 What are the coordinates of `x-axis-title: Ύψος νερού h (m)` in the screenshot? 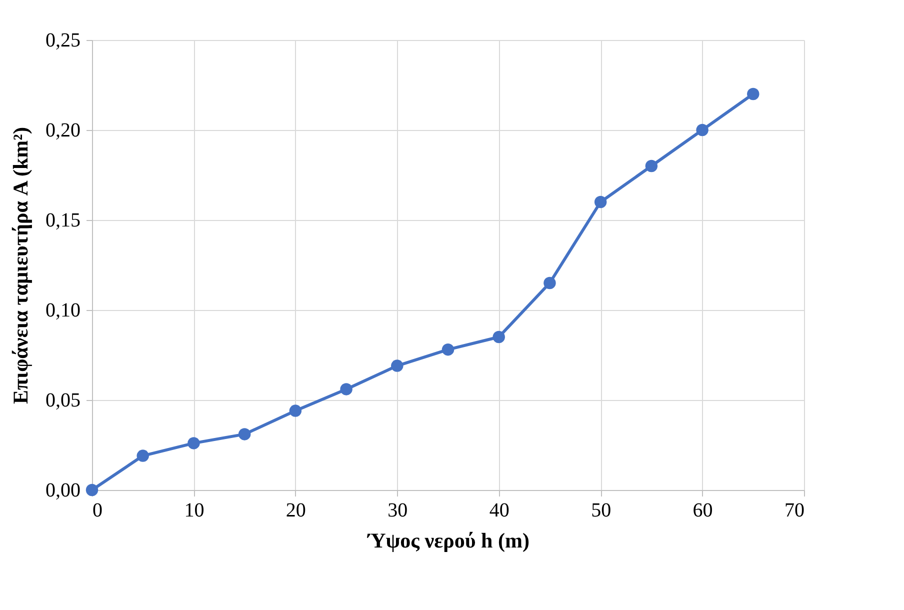 It's located at (448, 540).